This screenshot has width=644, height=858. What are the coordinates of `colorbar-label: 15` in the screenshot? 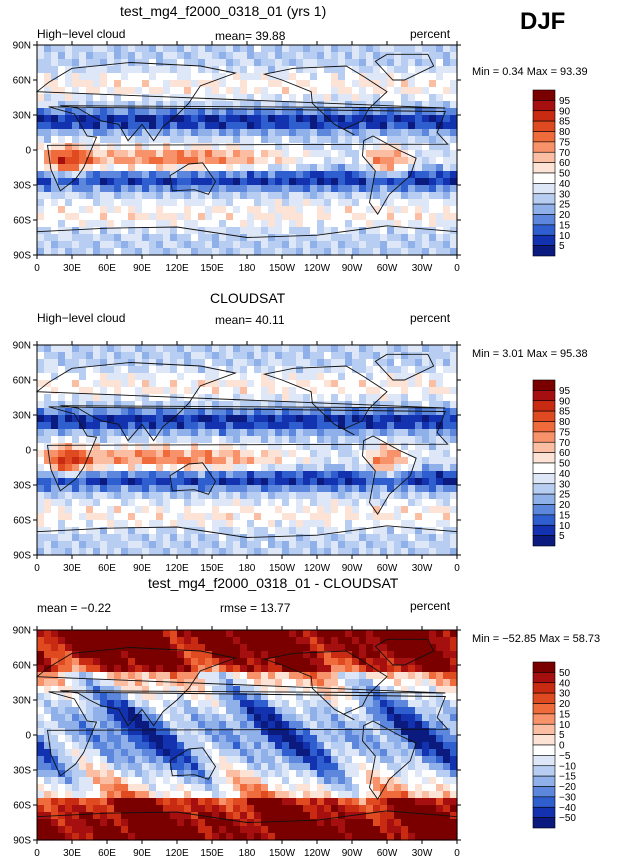 It's located at (565, 515).